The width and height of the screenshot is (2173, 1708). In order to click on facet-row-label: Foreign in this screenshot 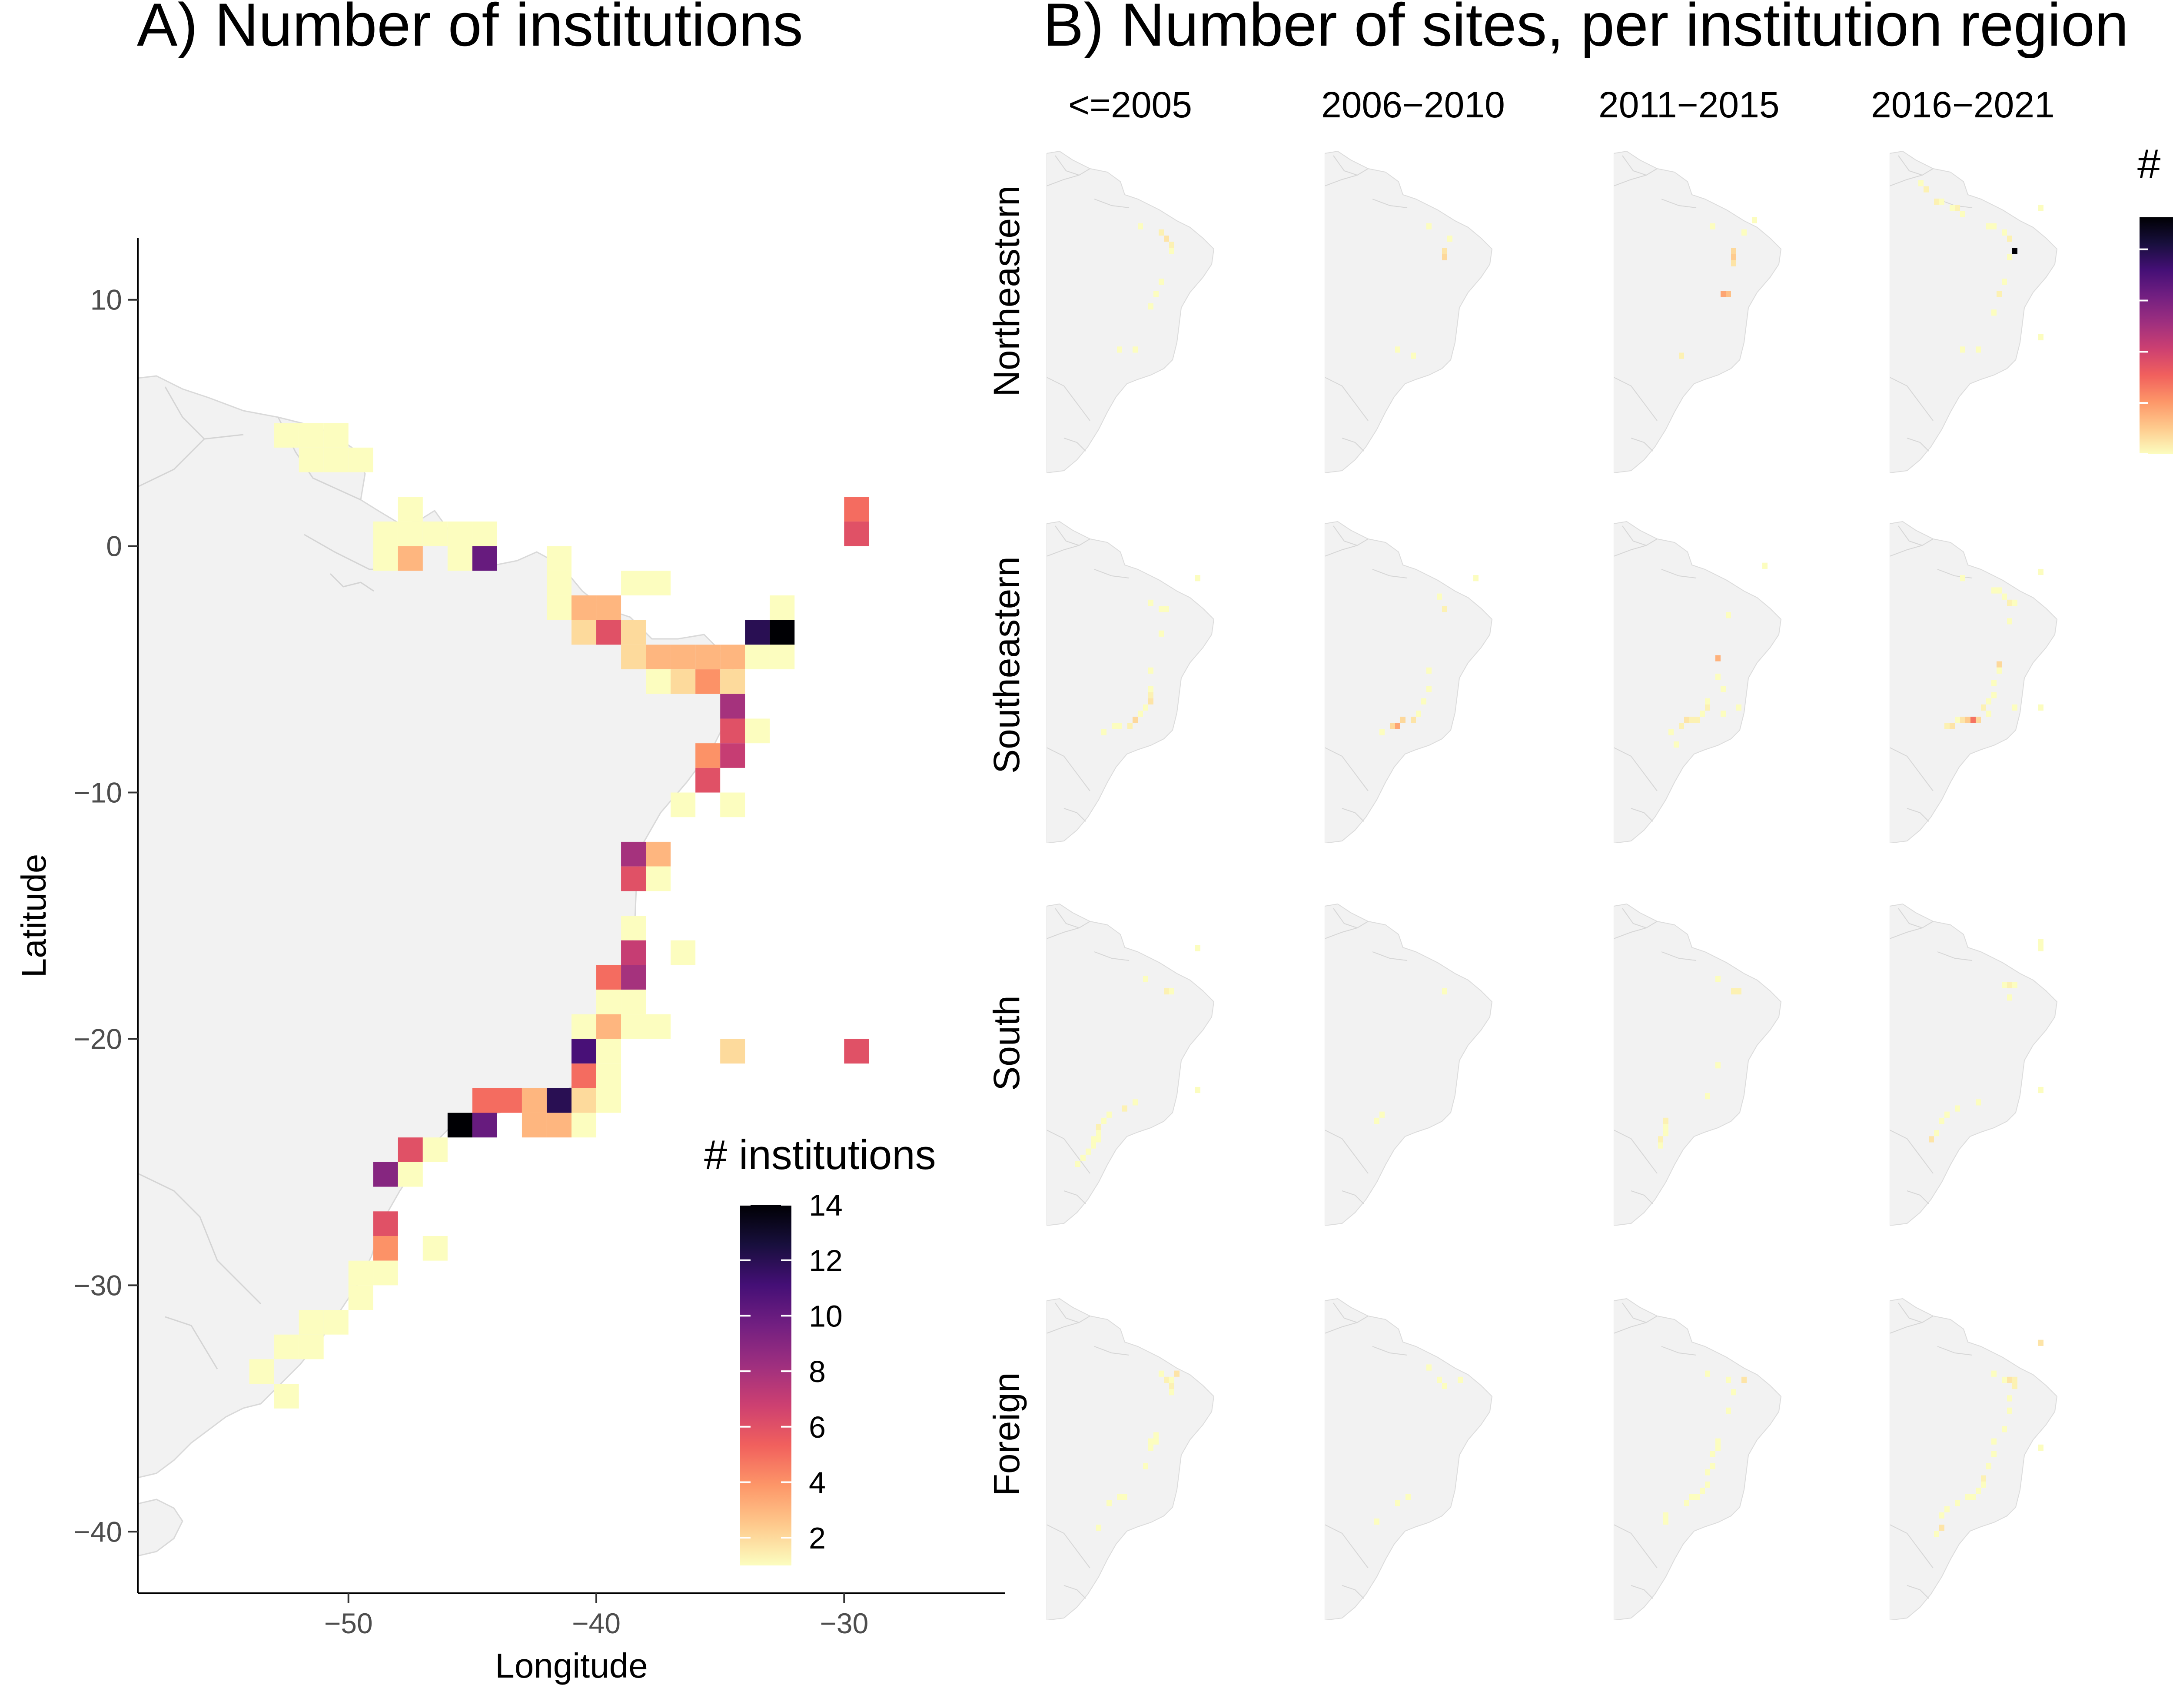, I will do `click(1006, 1434)`.